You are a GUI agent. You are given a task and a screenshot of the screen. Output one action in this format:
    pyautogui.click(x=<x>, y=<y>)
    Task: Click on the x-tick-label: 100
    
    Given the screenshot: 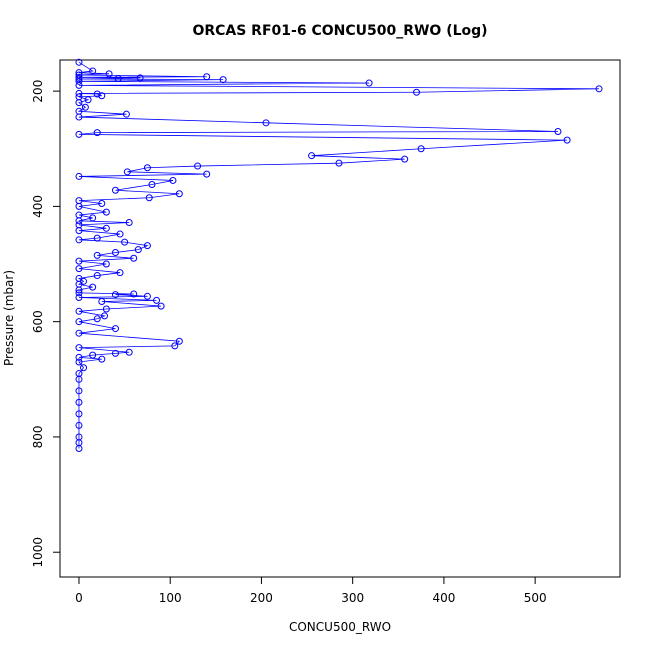 What is the action you would take?
    pyautogui.click(x=170, y=598)
    